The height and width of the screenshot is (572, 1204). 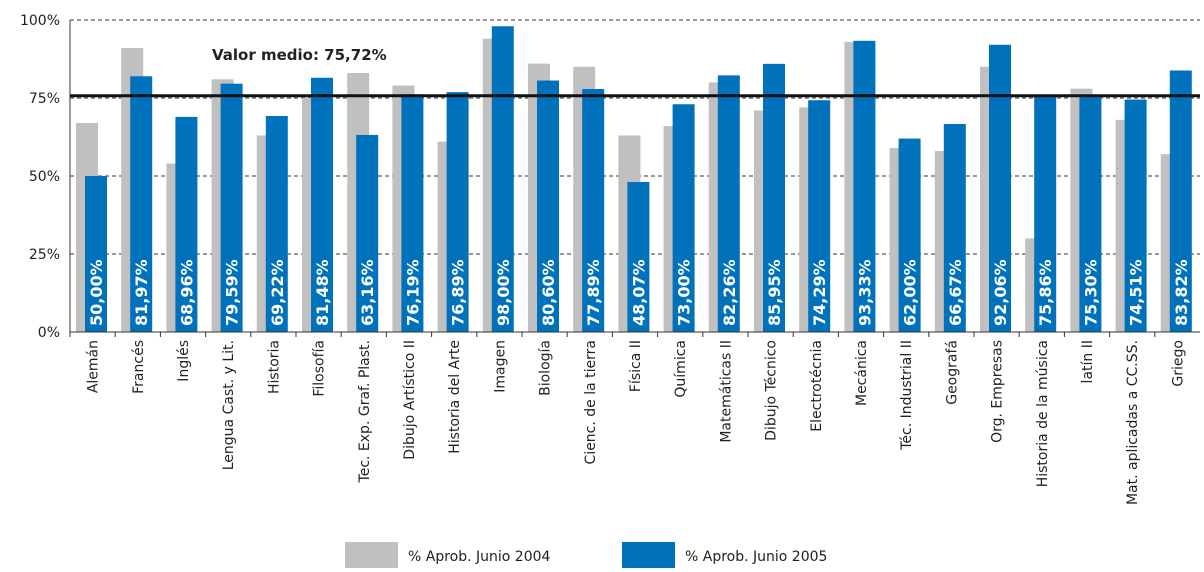 I want to click on value-label: 66,67%, so click(x=955, y=292).